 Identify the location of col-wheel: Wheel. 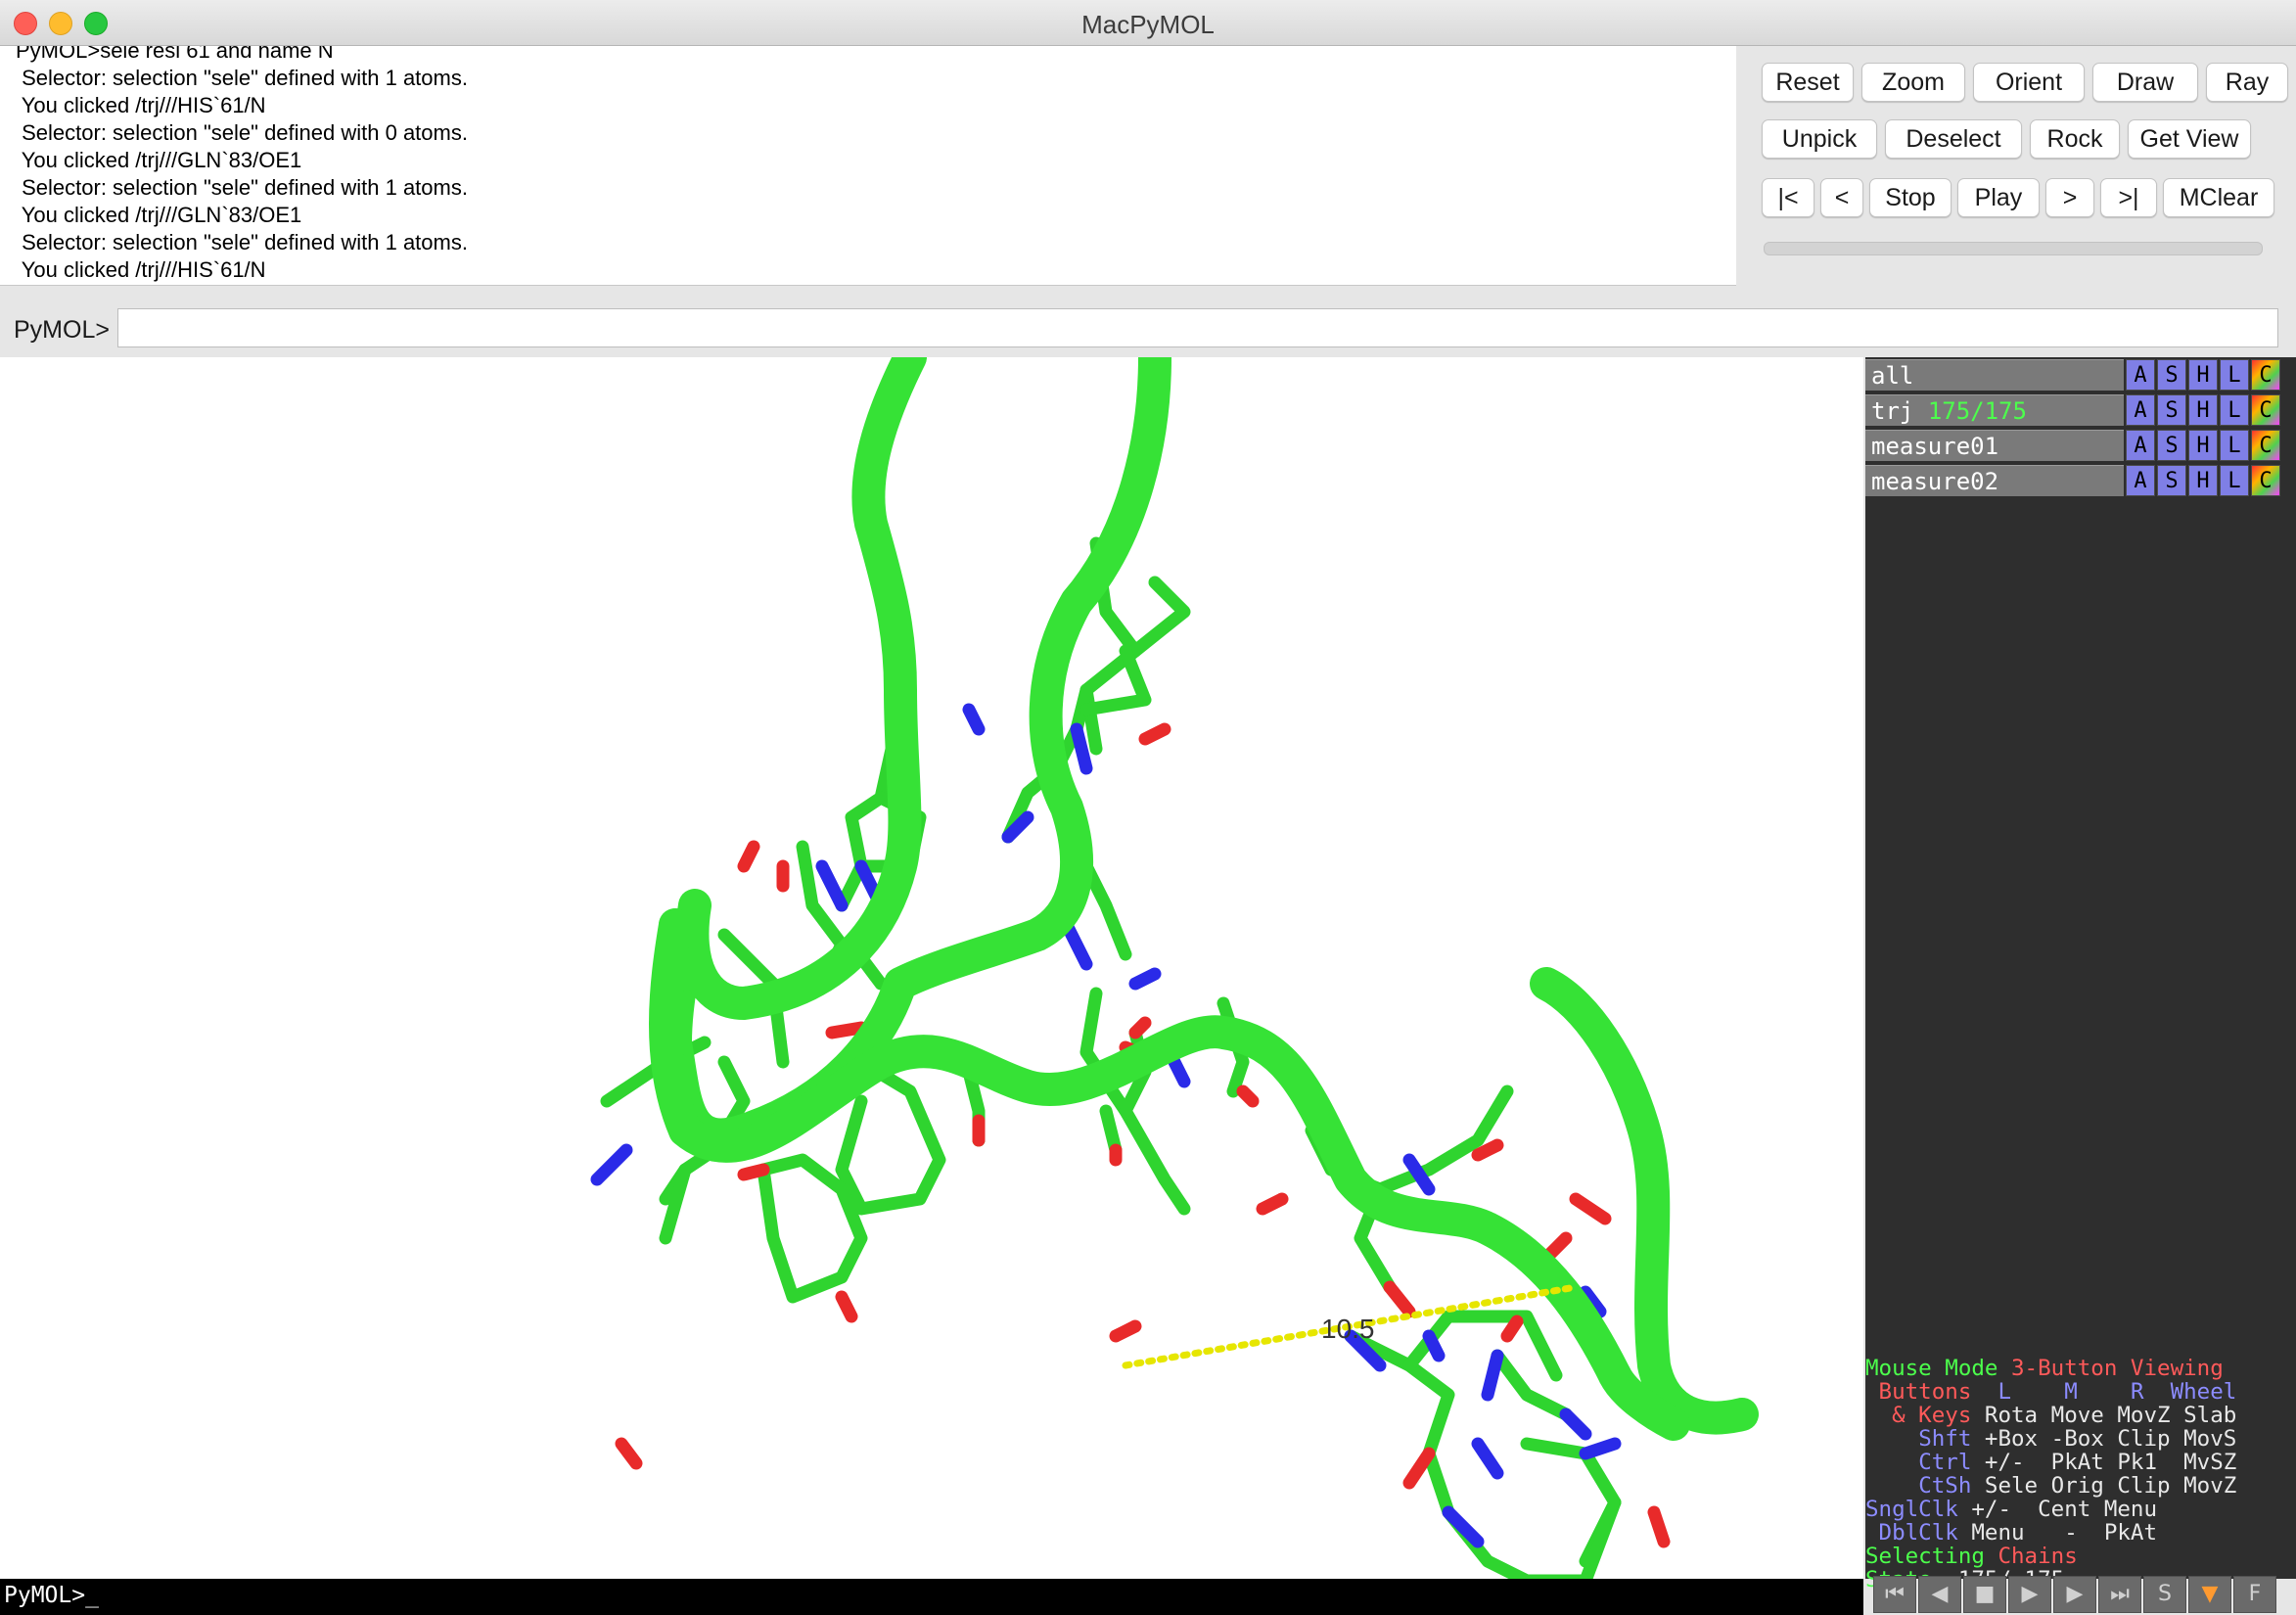
(2203, 1392).